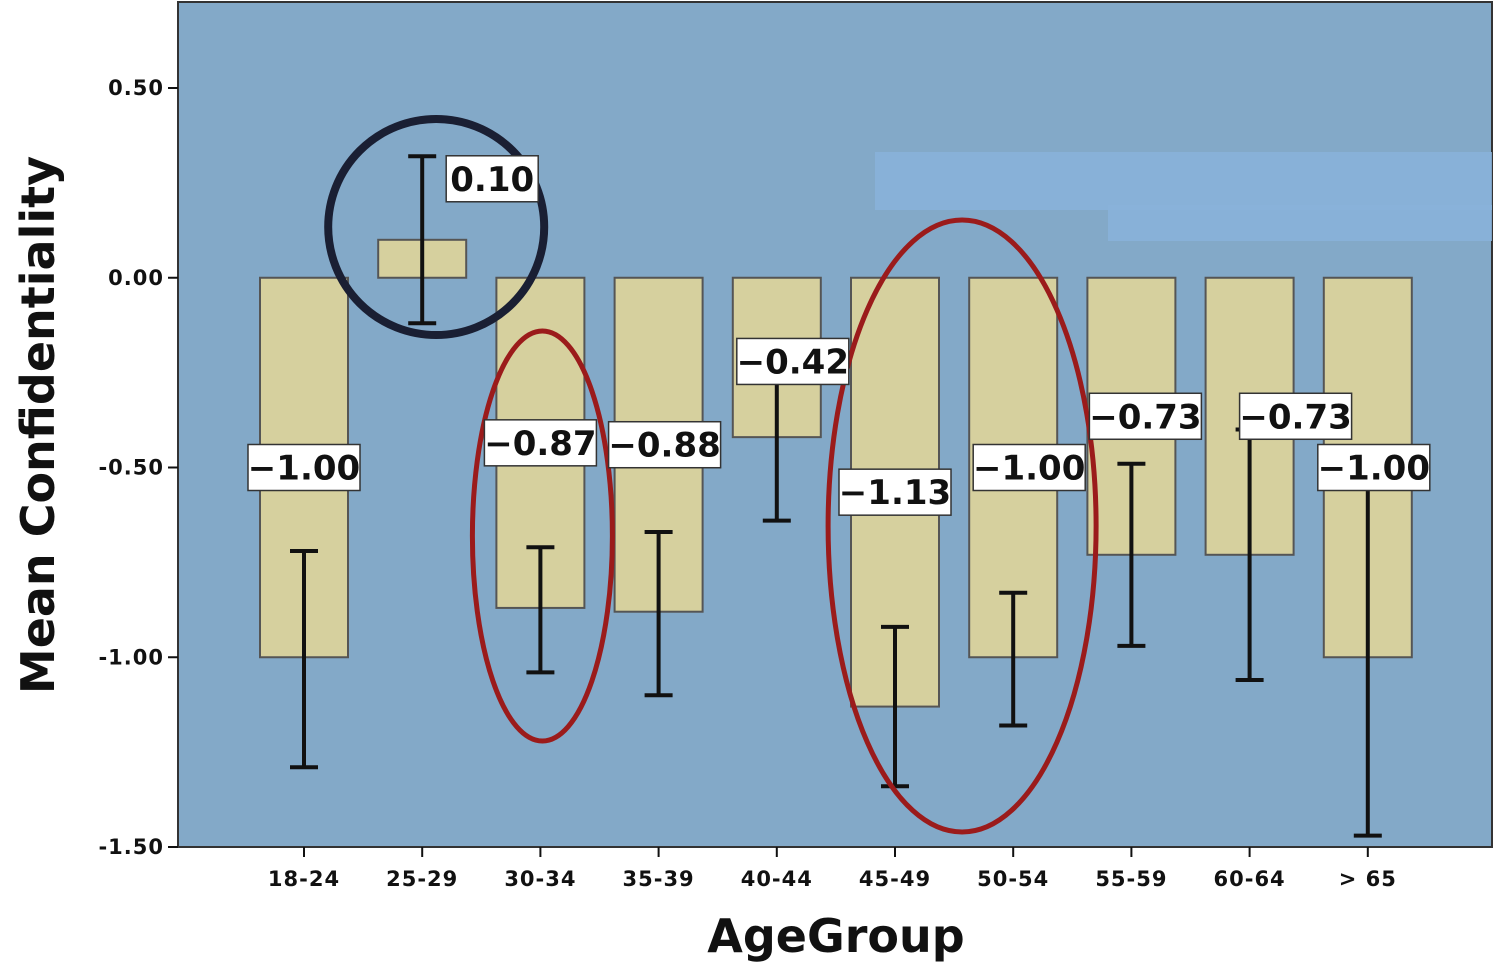 The width and height of the screenshot is (1494, 971). I want to click on x-tick-label: 55-59, so click(1131, 879).